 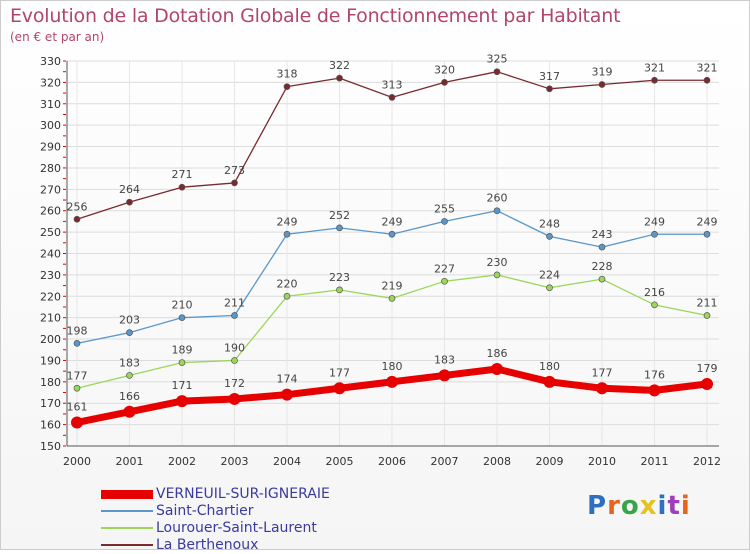 I want to click on brand-letter: o, so click(x=630, y=506).